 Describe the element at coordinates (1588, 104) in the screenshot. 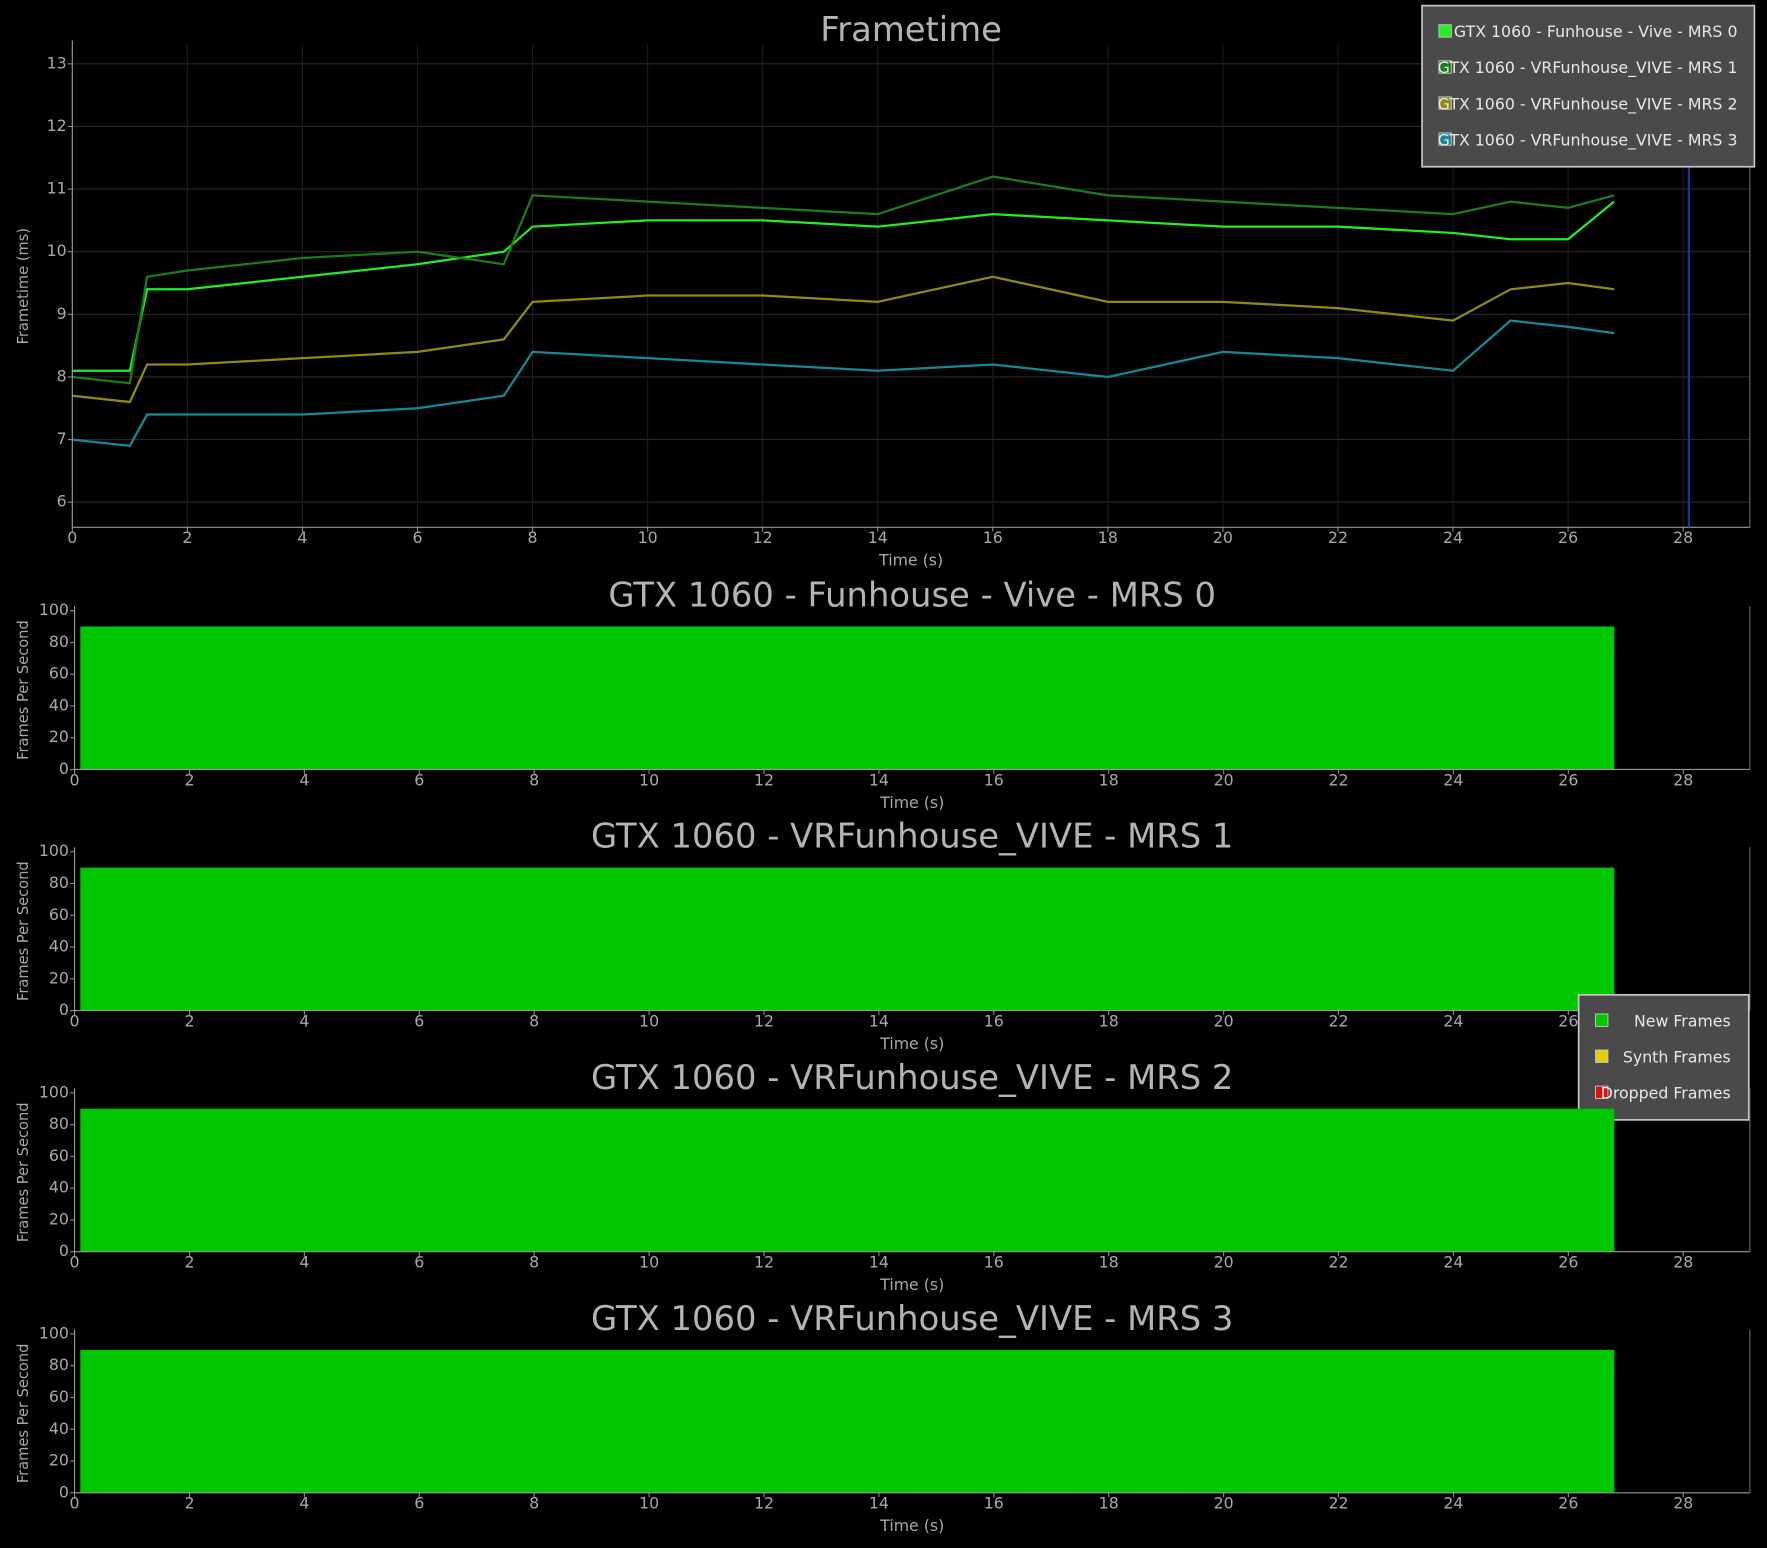

I see `legend-label: GTX 1060 - VRFunhouse_VIVE - MRS 2` at that location.